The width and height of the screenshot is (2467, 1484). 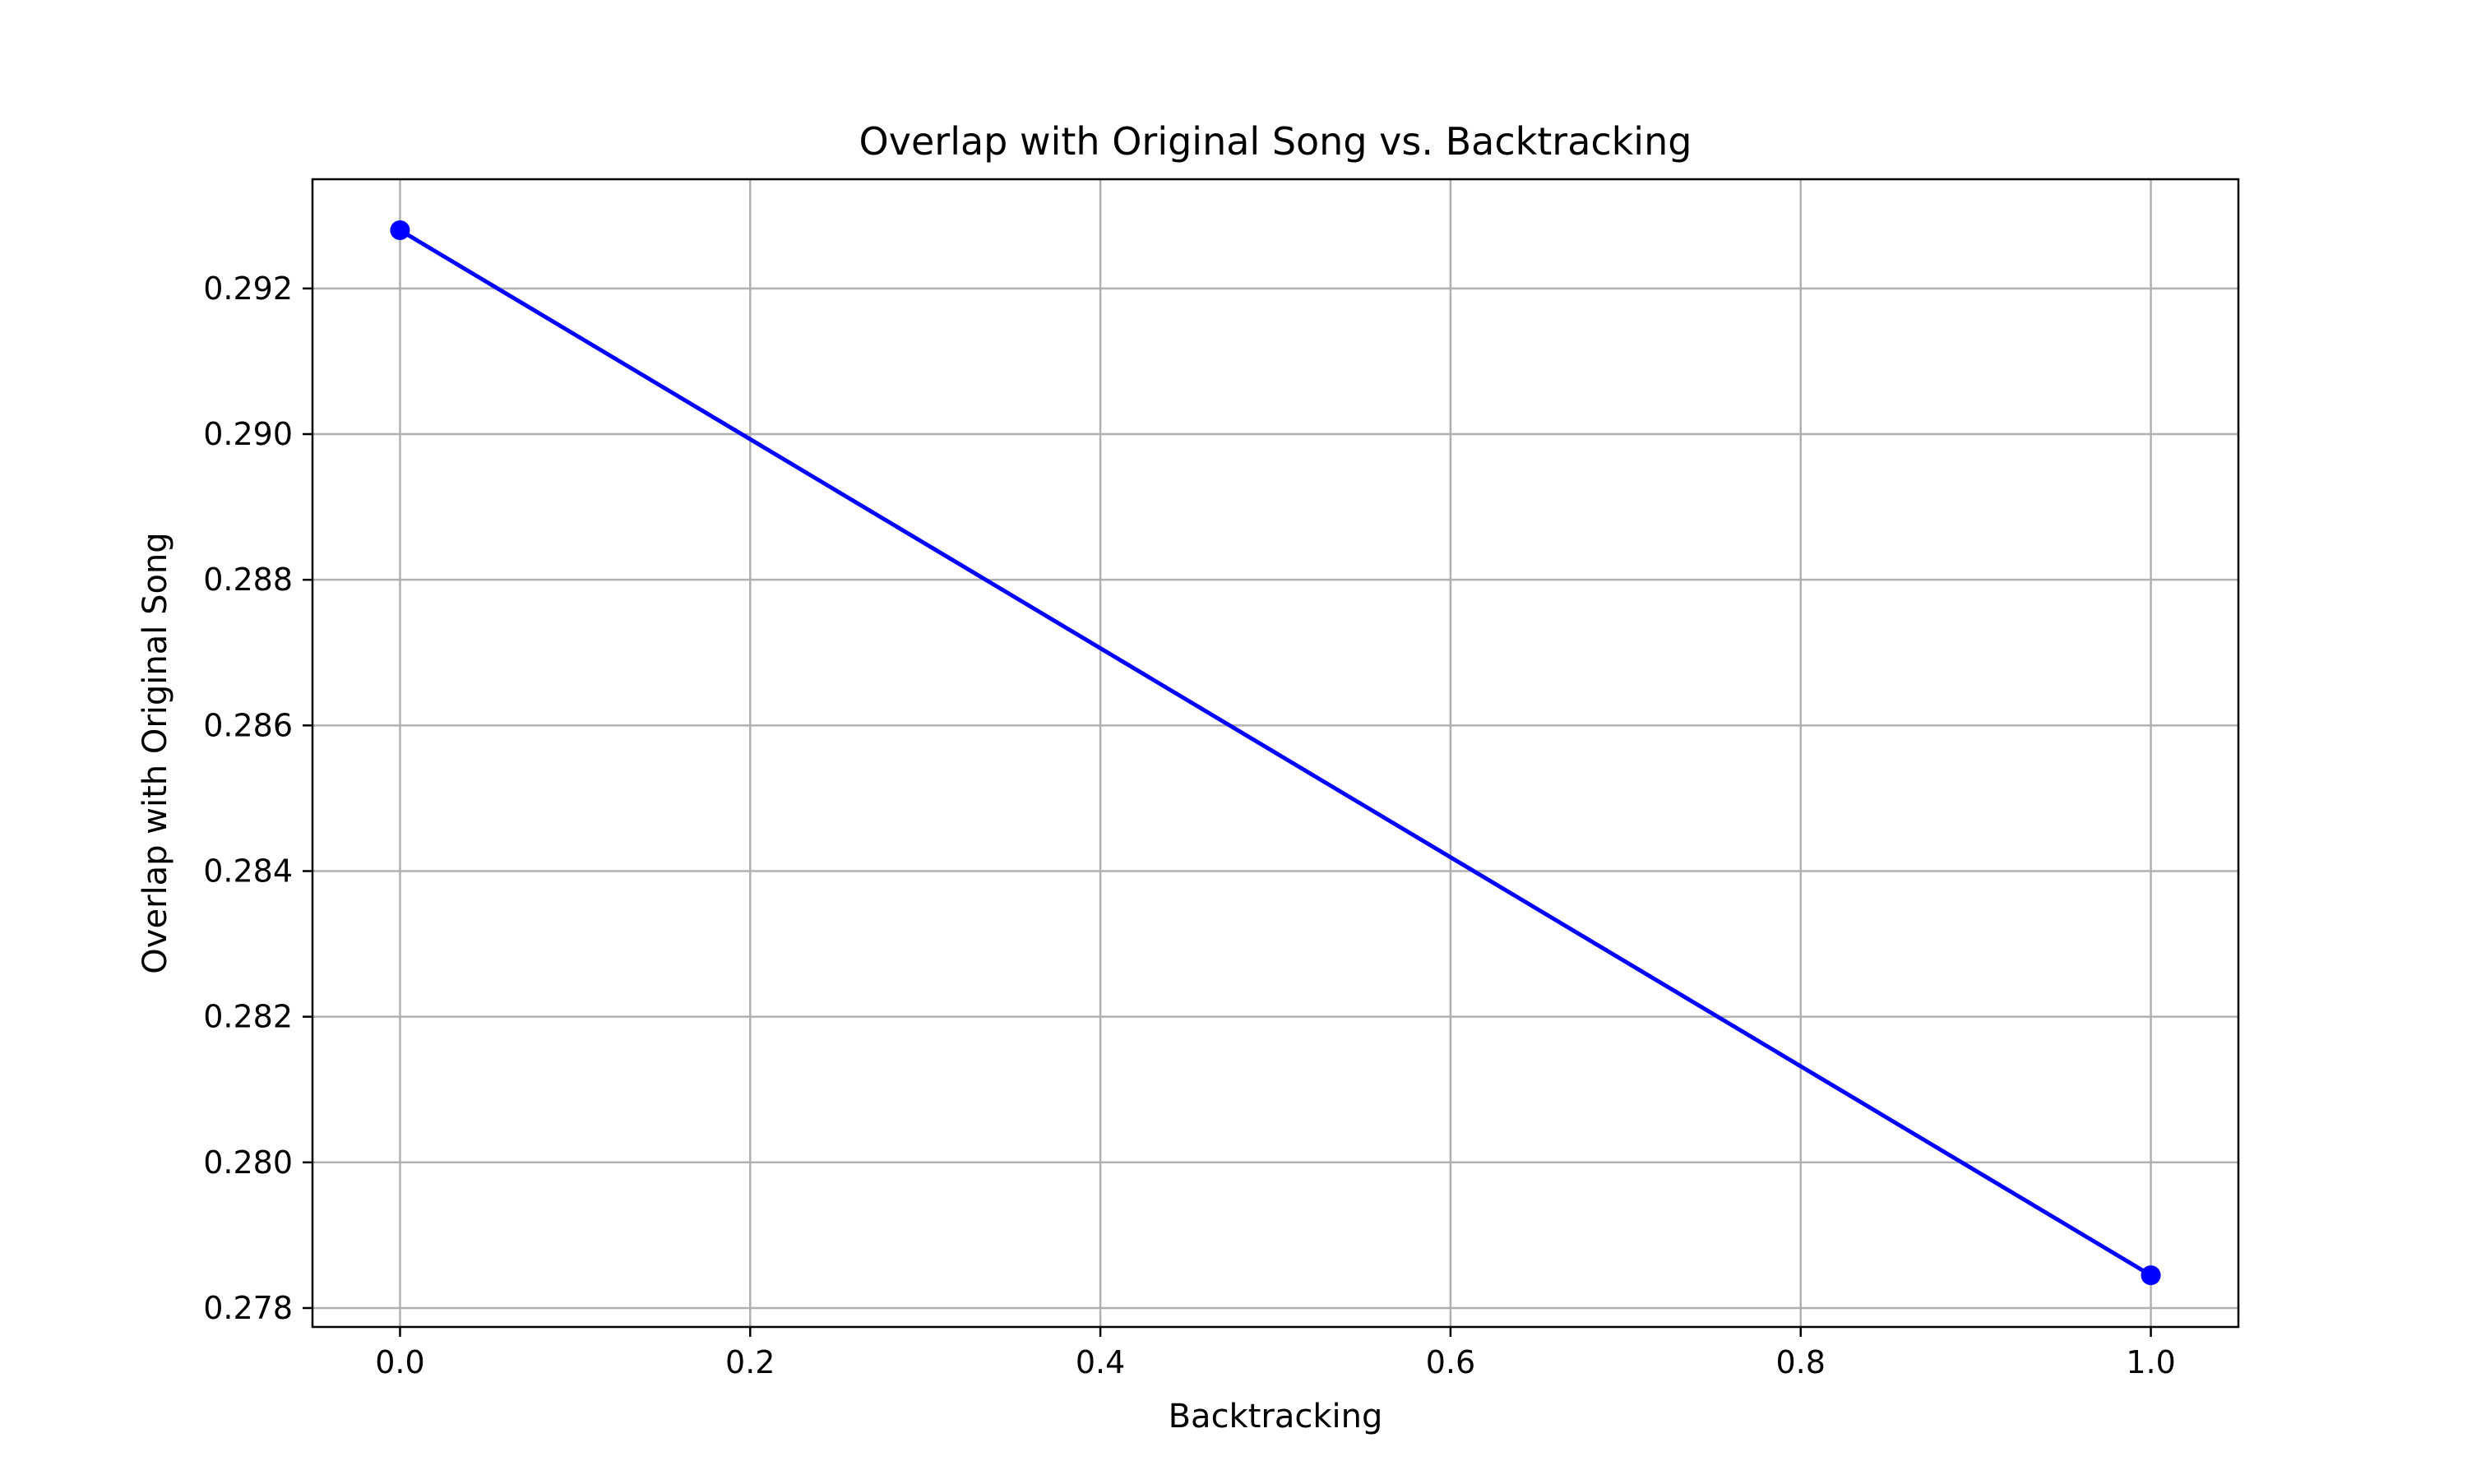 What do you see at coordinates (1275, 1354) in the screenshot?
I see `x-axis: 0.0 0.2 0.4 0.6 0.8 1.0` at bounding box center [1275, 1354].